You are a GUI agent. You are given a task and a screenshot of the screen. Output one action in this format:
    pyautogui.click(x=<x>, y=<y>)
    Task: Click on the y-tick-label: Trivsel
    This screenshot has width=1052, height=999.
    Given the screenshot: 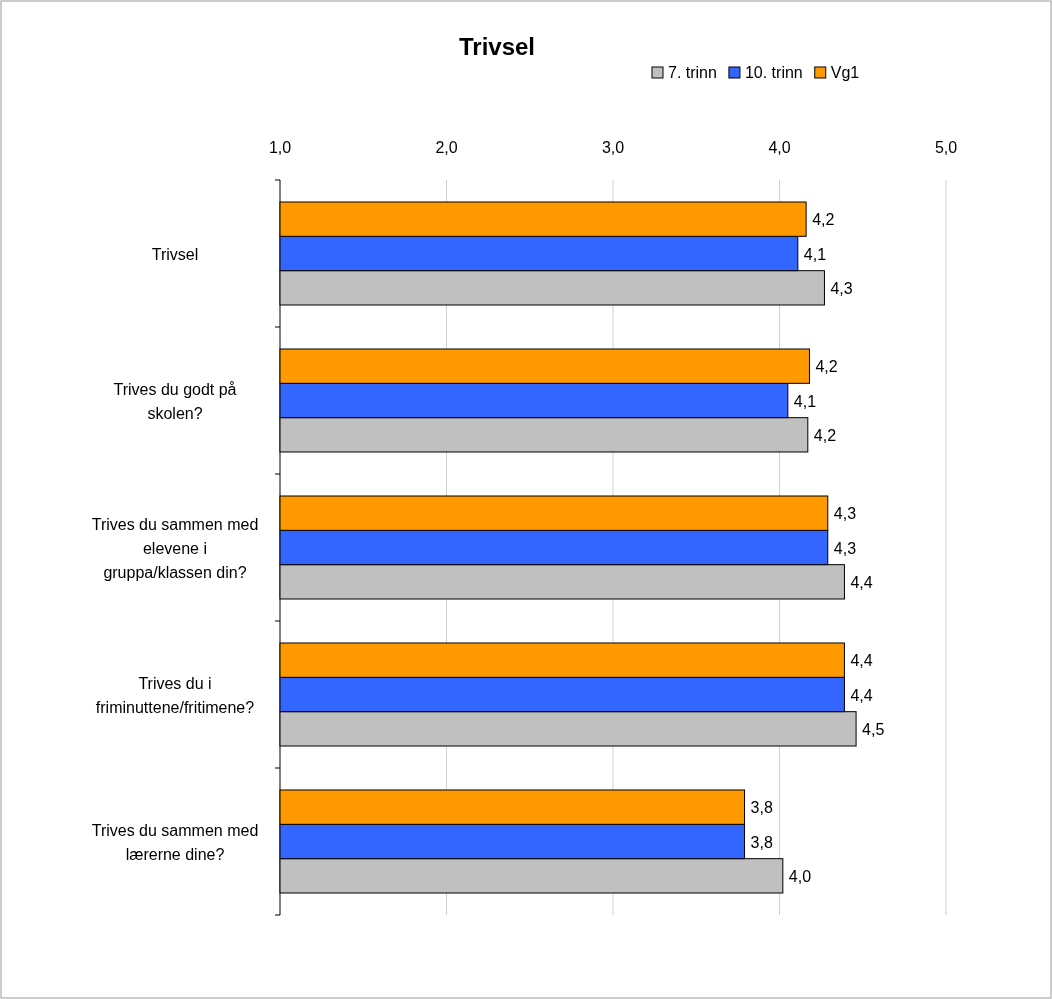 What is the action you would take?
    pyautogui.click(x=175, y=254)
    